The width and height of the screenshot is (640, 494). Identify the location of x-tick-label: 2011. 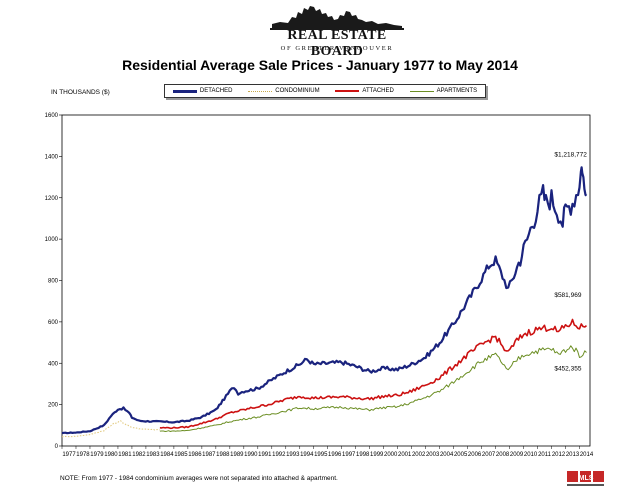
(545, 455).